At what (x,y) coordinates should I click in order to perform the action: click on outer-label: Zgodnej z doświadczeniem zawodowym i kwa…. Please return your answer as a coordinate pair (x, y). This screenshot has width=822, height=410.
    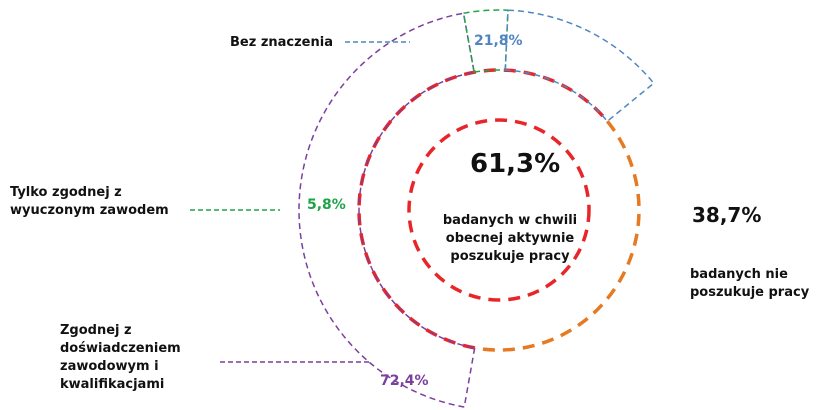
    Looking at the image, I should click on (120, 357).